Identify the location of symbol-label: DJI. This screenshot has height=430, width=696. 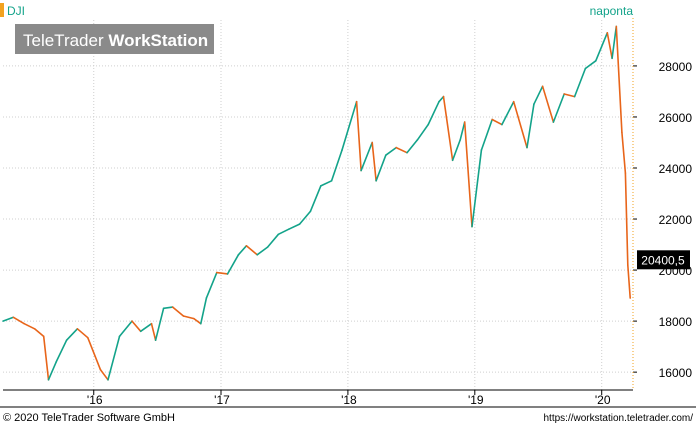
(16, 11).